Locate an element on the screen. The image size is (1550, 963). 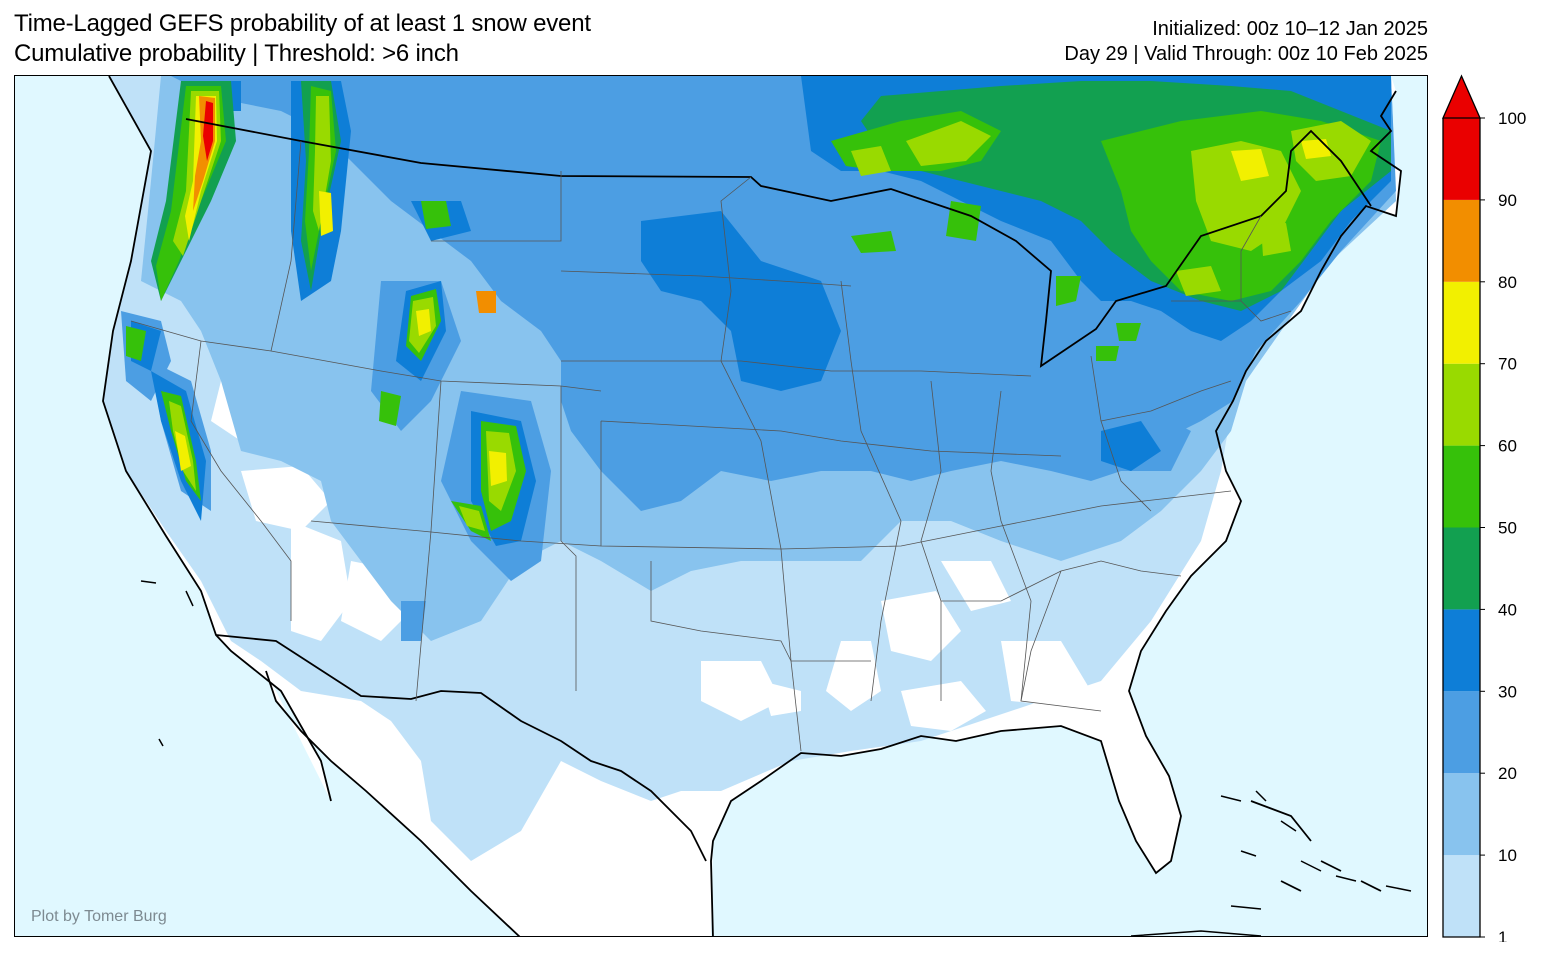
colorbar-tick-label: 100 is located at coordinates (1512, 118).